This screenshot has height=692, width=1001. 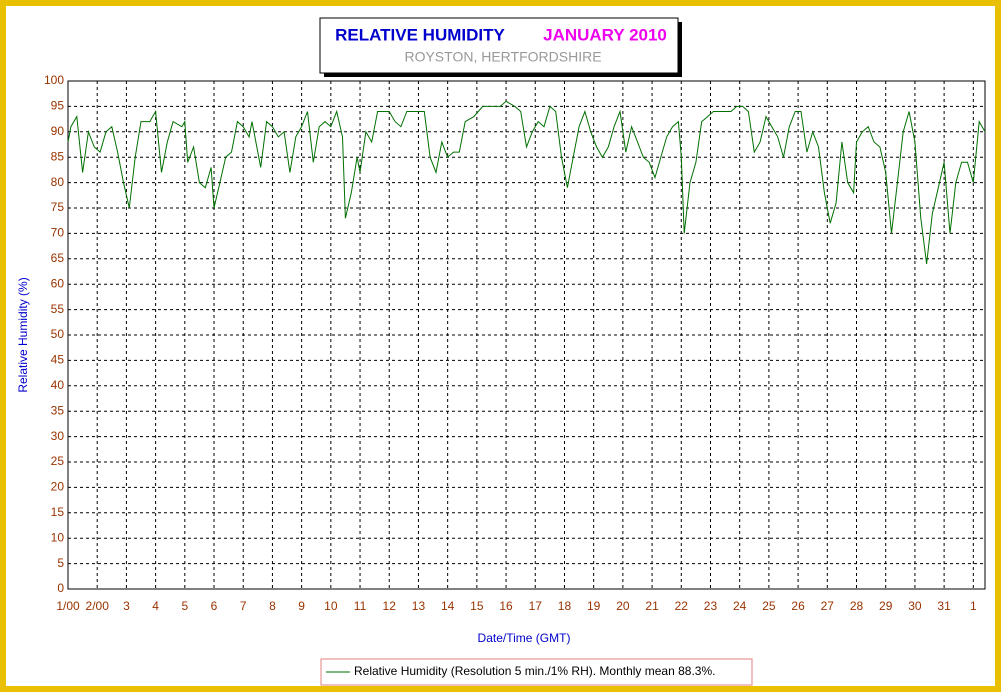 What do you see at coordinates (58, 360) in the screenshot?
I see `y-tick-label: 45` at bounding box center [58, 360].